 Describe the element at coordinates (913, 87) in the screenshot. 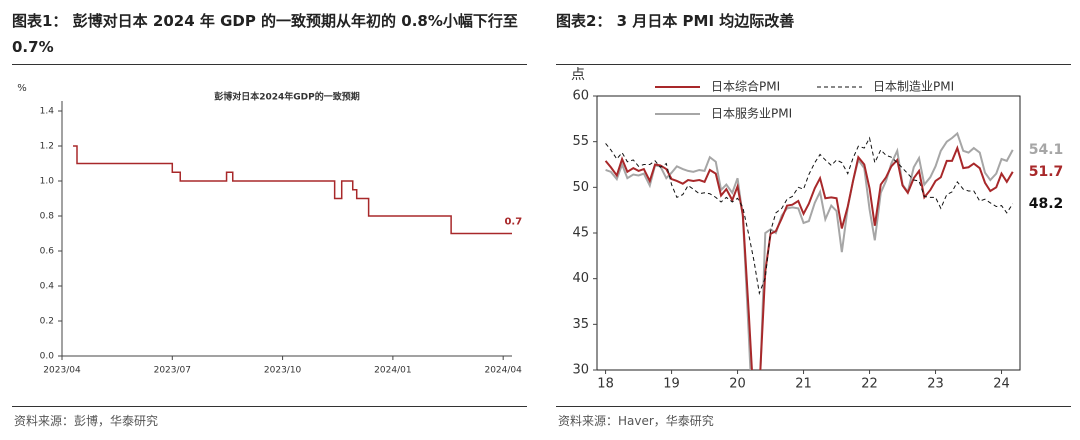

I see `legend-label: 日本制造业PMI` at that location.